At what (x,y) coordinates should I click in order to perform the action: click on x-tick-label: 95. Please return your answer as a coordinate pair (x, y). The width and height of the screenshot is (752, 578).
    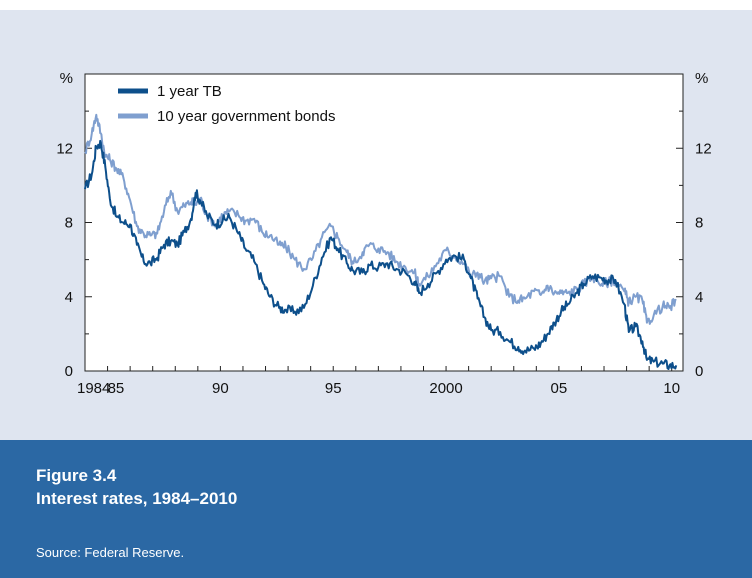
    Looking at the image, I should click on (333, 388).